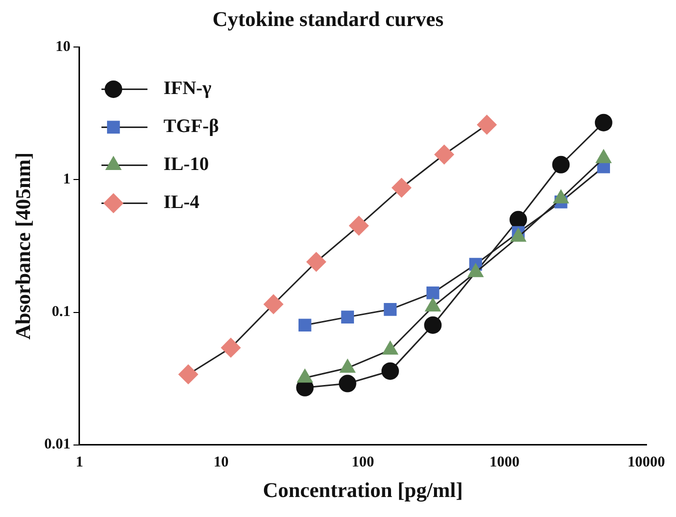 The width and height of the screenshot is (676, 517). Describe the element at coordinates (57, 444) in the screenshot. I see `y-tick-label: 0.01` at that location.